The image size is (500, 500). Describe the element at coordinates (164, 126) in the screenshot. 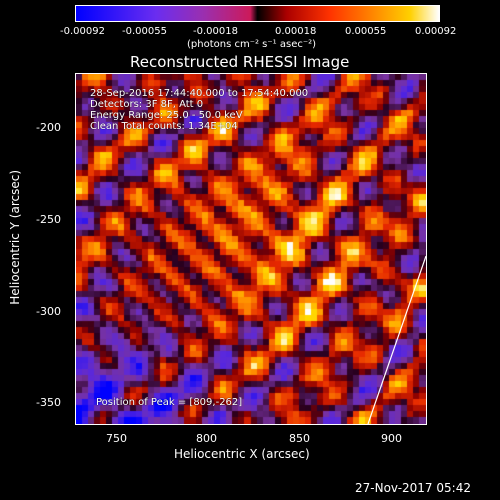

I see `info-line-counts: Clean Total counts: 1.34E+04` at that location.